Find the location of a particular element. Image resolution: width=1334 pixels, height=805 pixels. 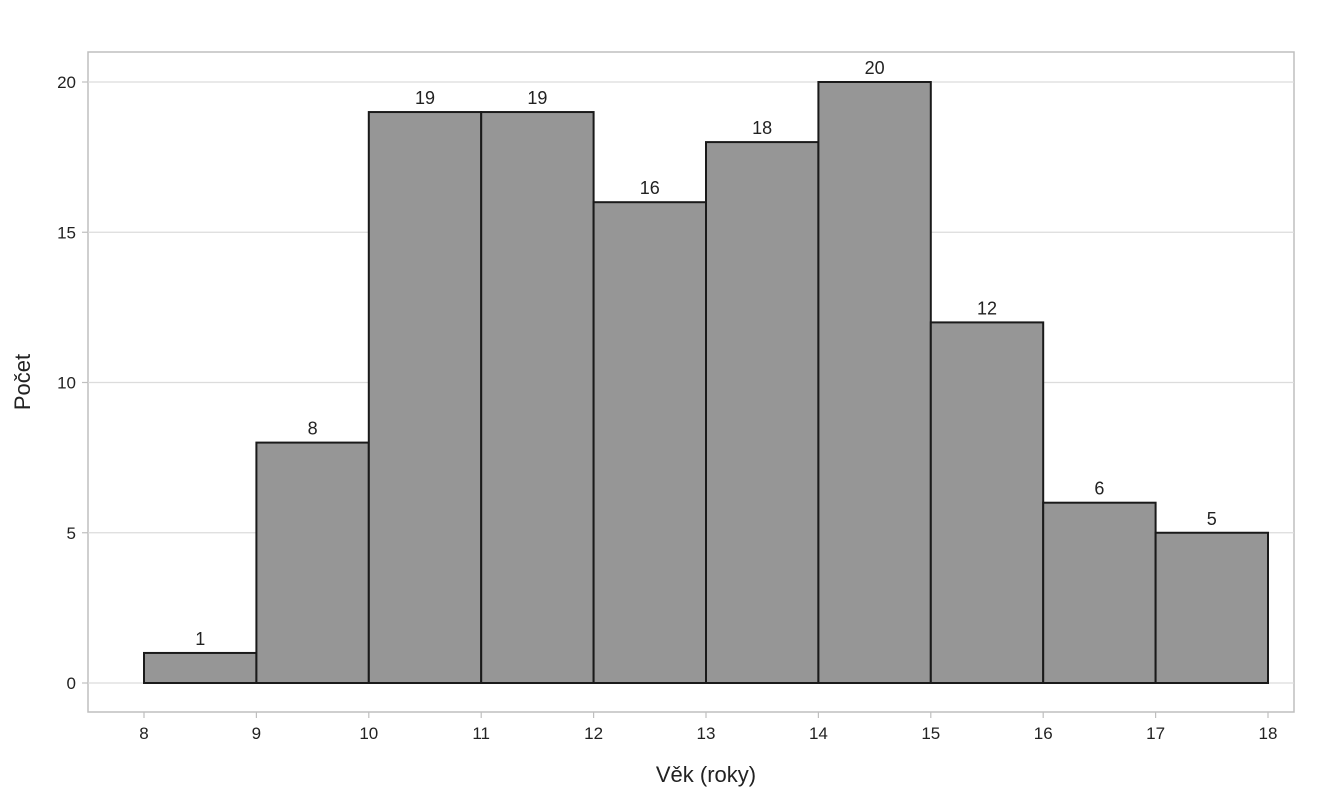

bar-value-label: 16 is located at coordinates (650, 188).